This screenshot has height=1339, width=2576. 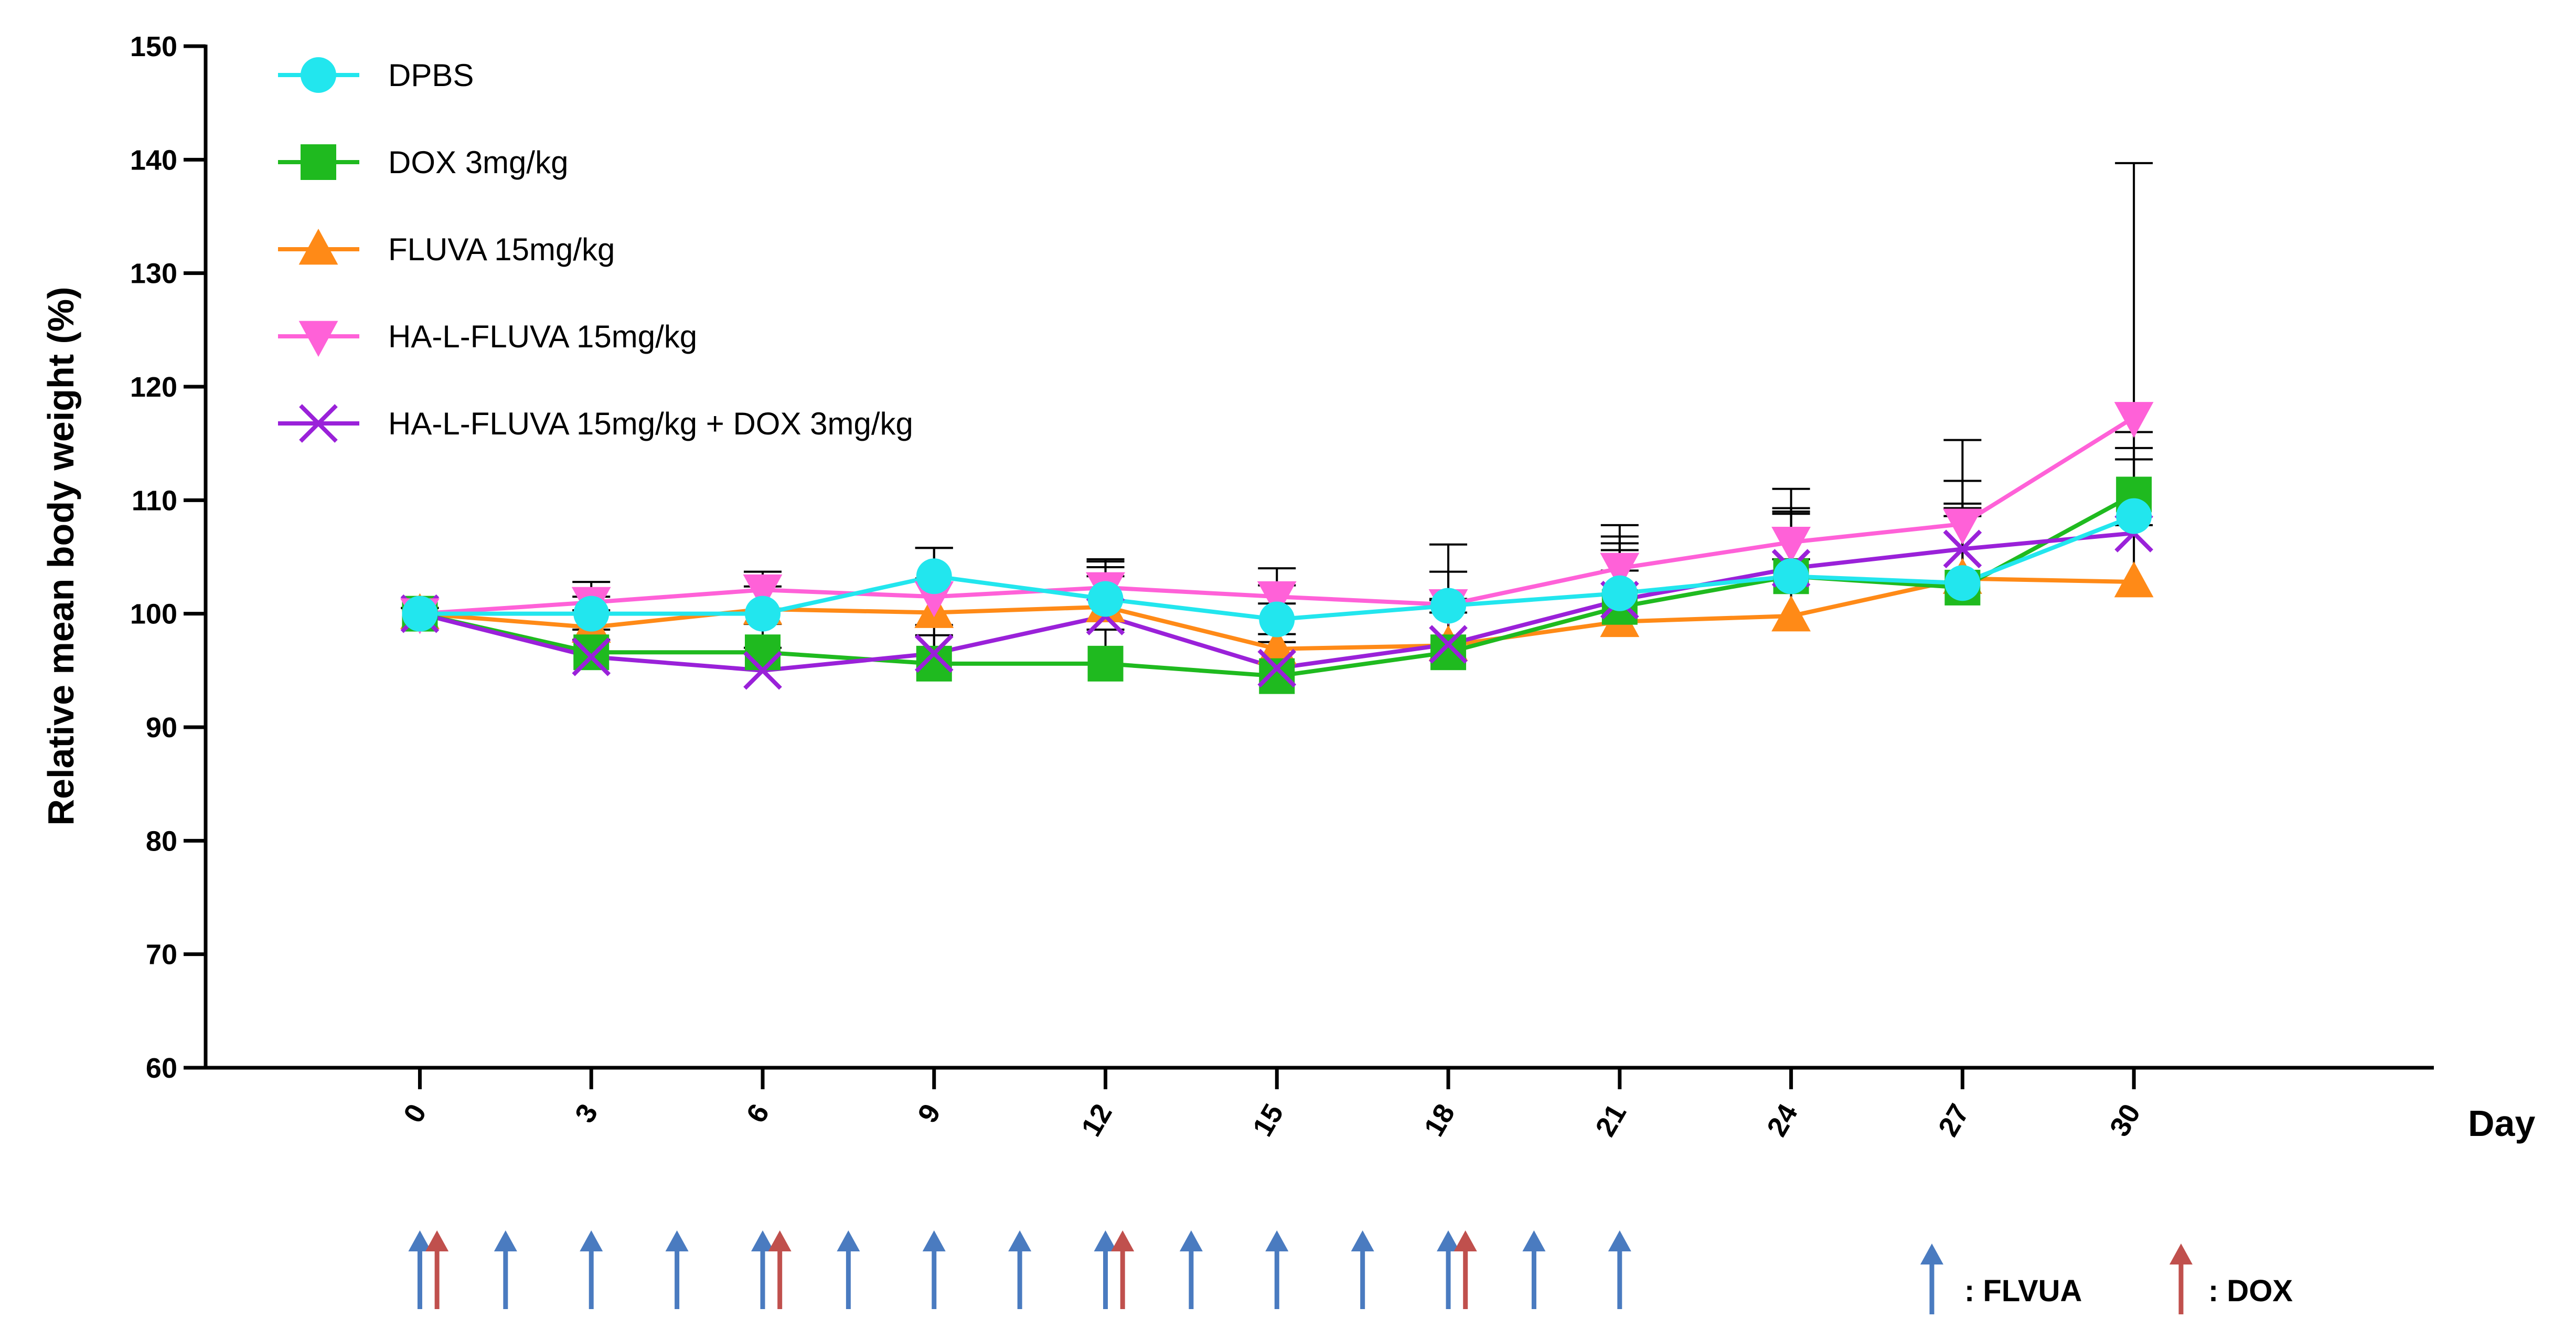 What do you see at coordinates (930, 1114) in the screenshot?
I see `x-tick-label: 9` at bounding box center [930, 1114].